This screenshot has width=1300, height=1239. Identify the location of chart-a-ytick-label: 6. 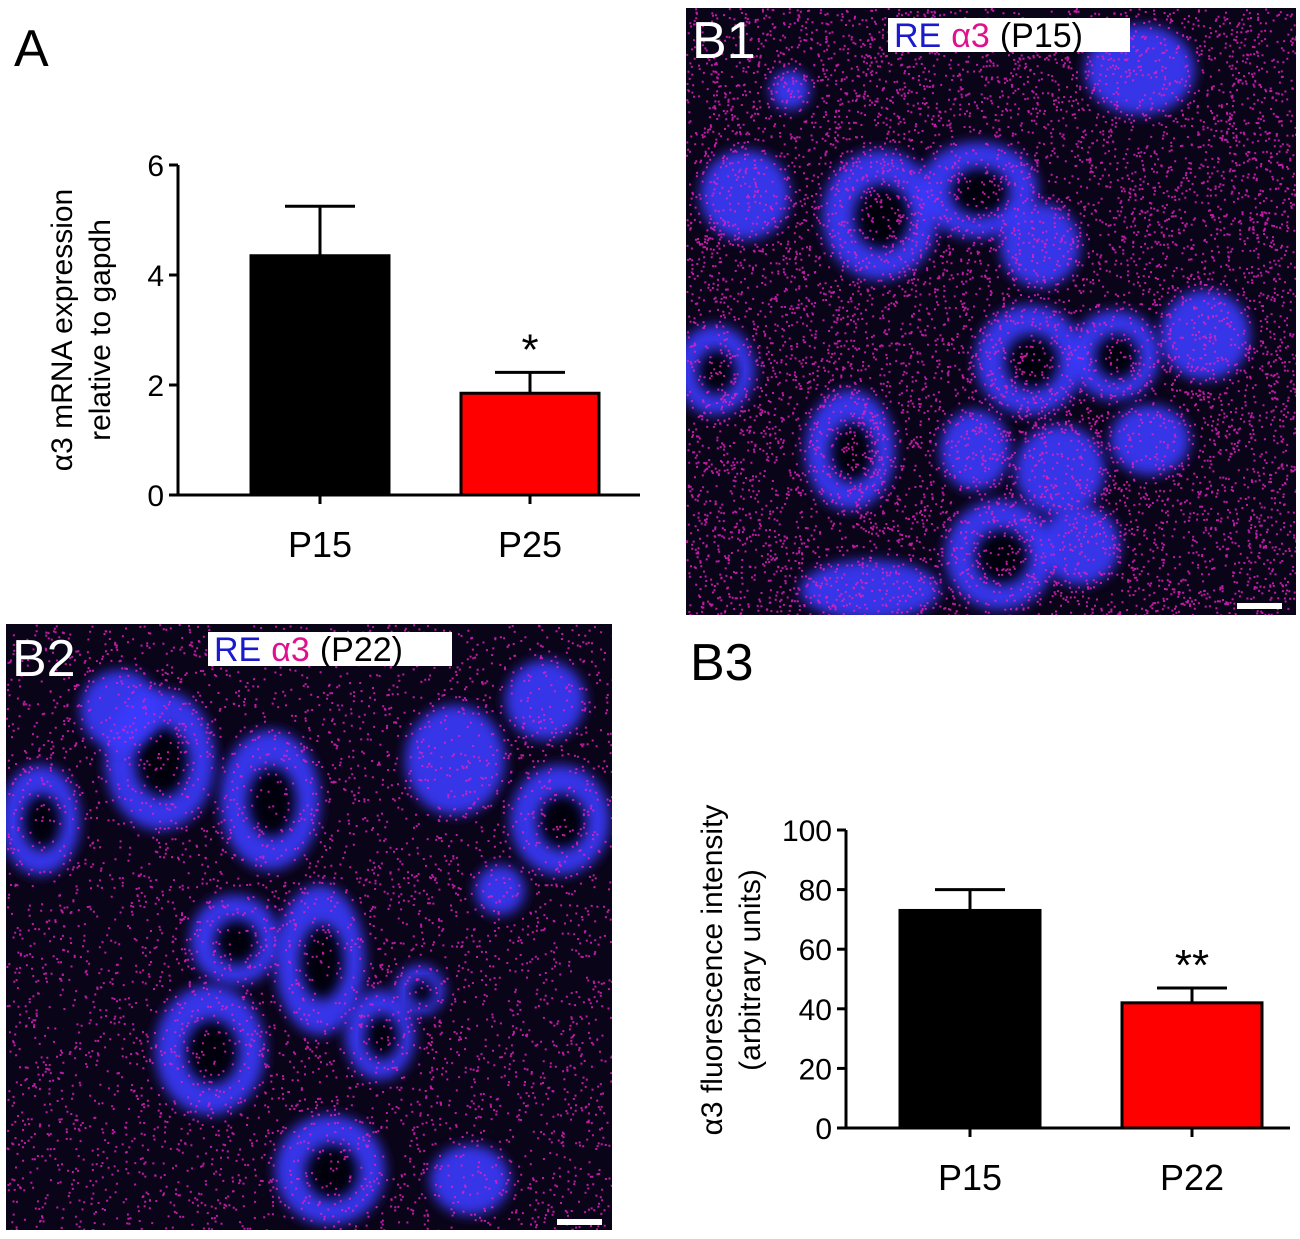
(155, 166).